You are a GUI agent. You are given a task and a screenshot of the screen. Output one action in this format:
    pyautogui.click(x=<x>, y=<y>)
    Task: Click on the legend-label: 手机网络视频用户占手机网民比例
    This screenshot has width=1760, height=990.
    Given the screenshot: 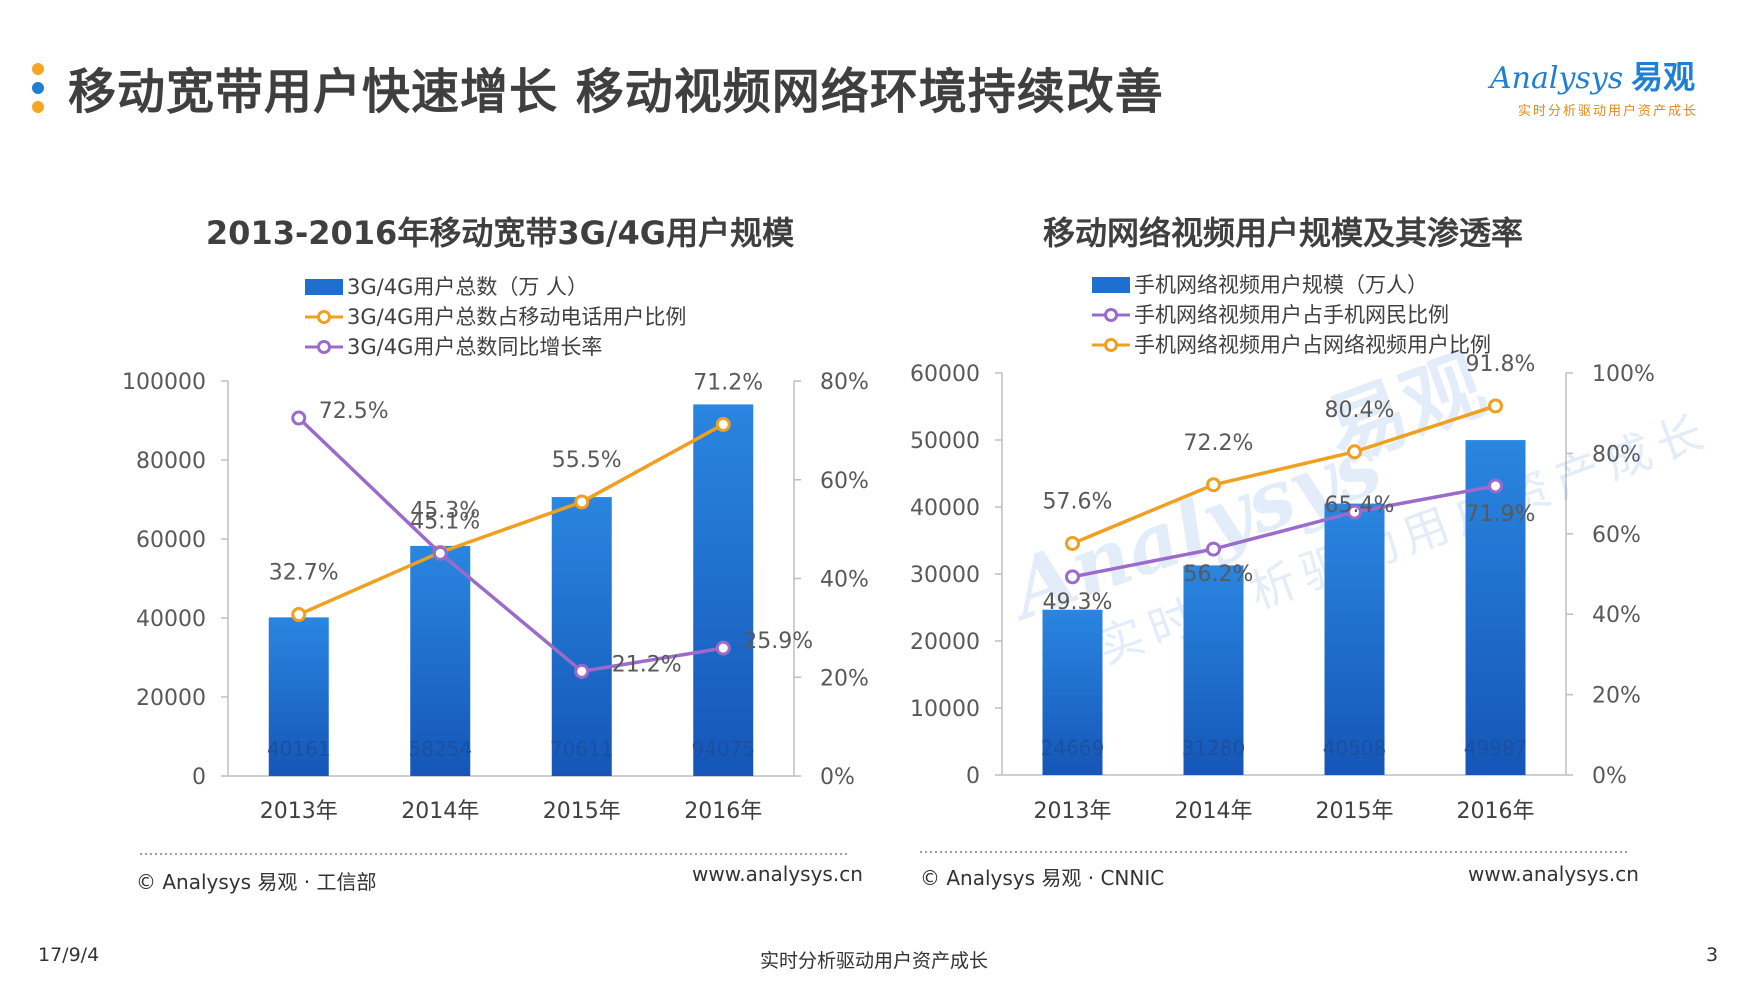 What is the action you would take?
    pyautogui.click(x=1291, y=315)
    